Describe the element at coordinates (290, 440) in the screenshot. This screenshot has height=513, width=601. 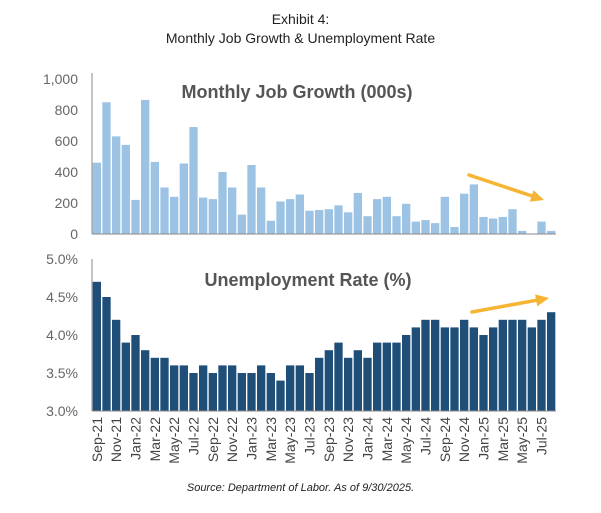
I see `x-tick-label: May-23` at that location.